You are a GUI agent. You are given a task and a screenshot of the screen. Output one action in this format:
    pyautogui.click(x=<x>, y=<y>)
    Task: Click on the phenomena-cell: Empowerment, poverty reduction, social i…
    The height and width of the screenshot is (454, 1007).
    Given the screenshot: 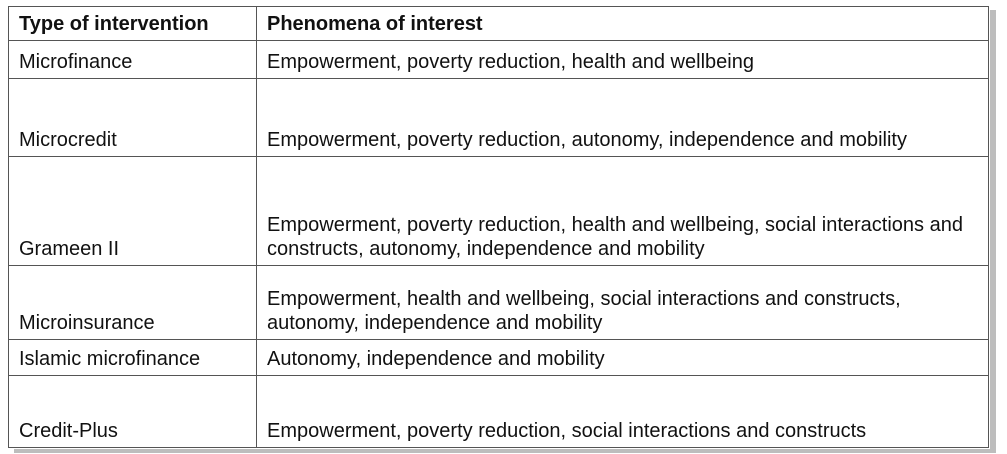 What is the action you would take?
    pyautogui.click(x=622, y=411)
    